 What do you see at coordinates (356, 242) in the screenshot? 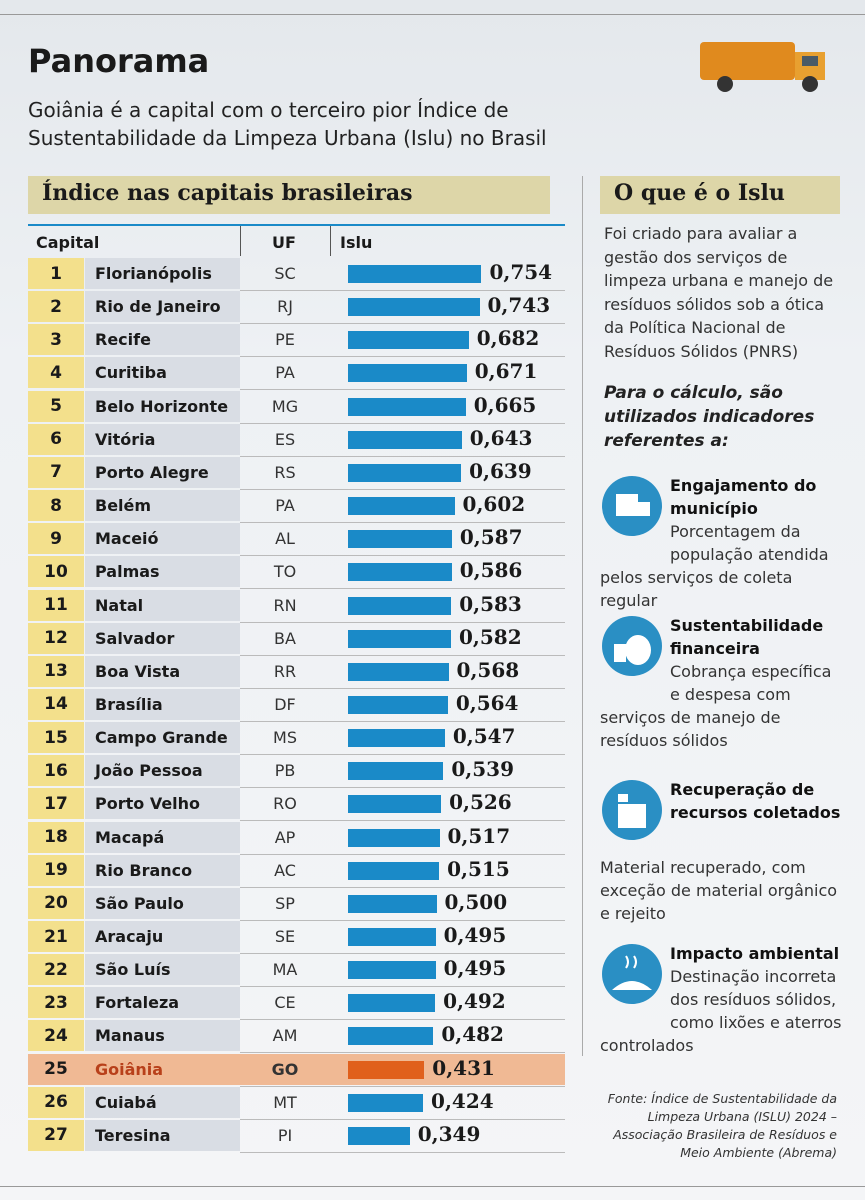
I see `column-header: Islu` at bounding box center [356, 242].